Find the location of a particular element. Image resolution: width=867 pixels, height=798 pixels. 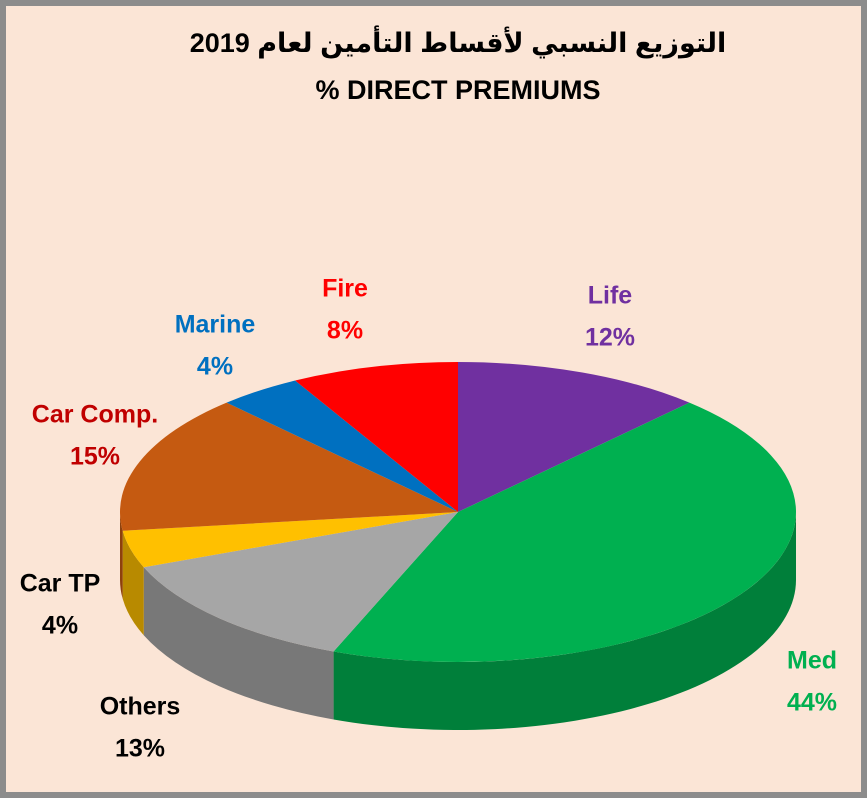

slice-label: Others is located at coordinates (140, 707).